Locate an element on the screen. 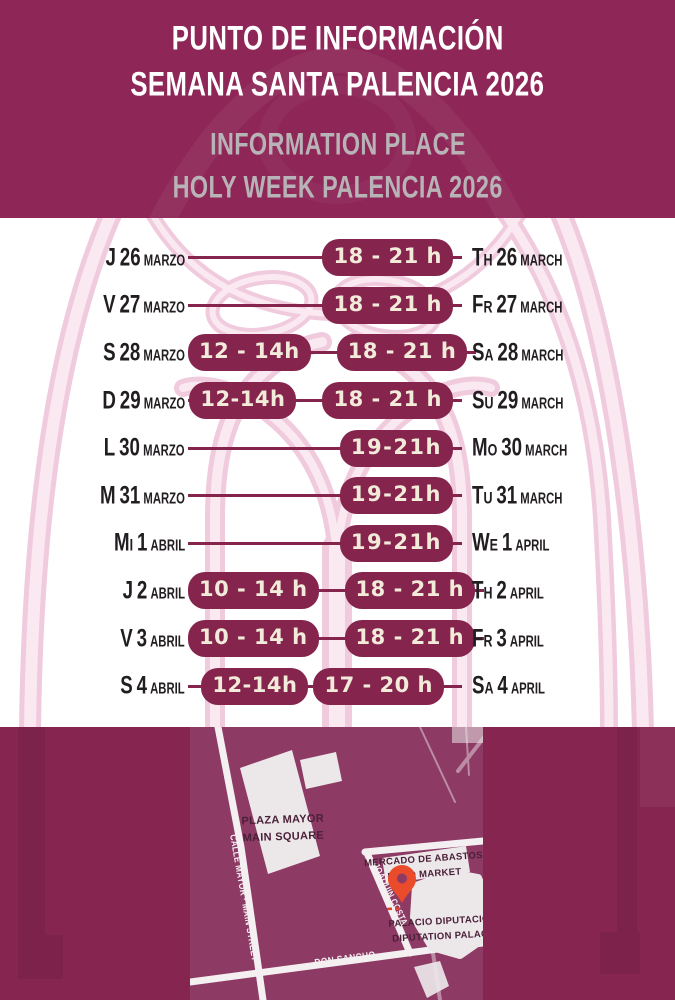 This screenshot has height=1000, width=675. title-es-line2: SEMANA SANTA PALENCIA 2026 is located at coordinates (337, 83).